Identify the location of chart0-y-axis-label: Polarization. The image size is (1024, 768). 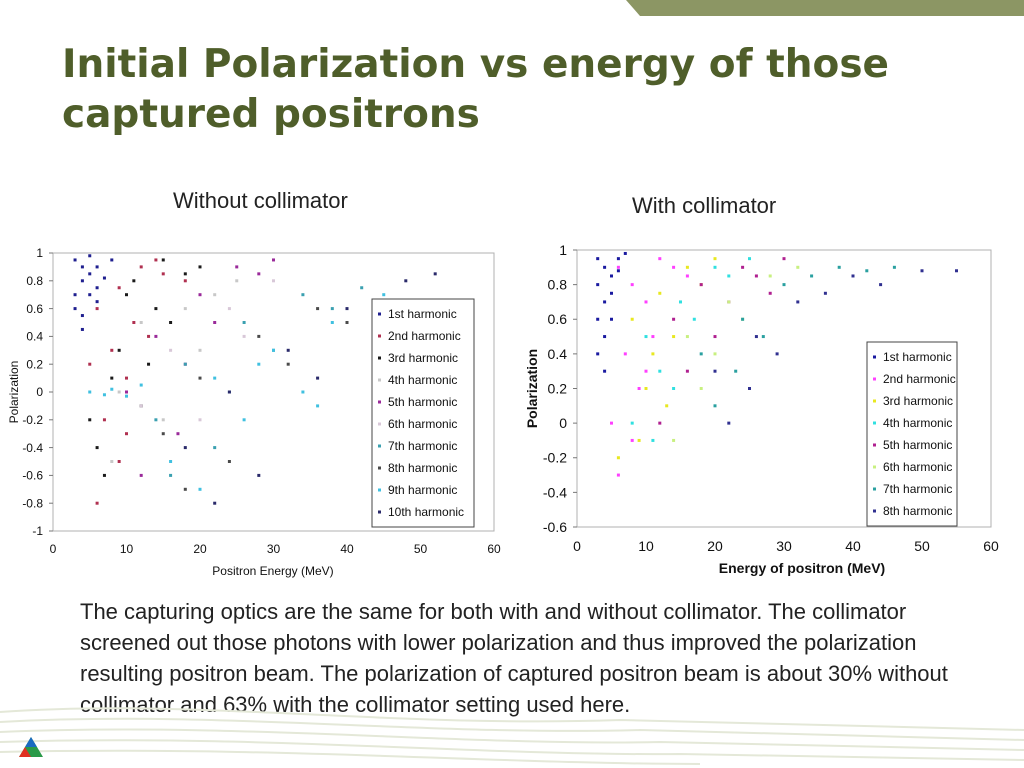
(14, 392).